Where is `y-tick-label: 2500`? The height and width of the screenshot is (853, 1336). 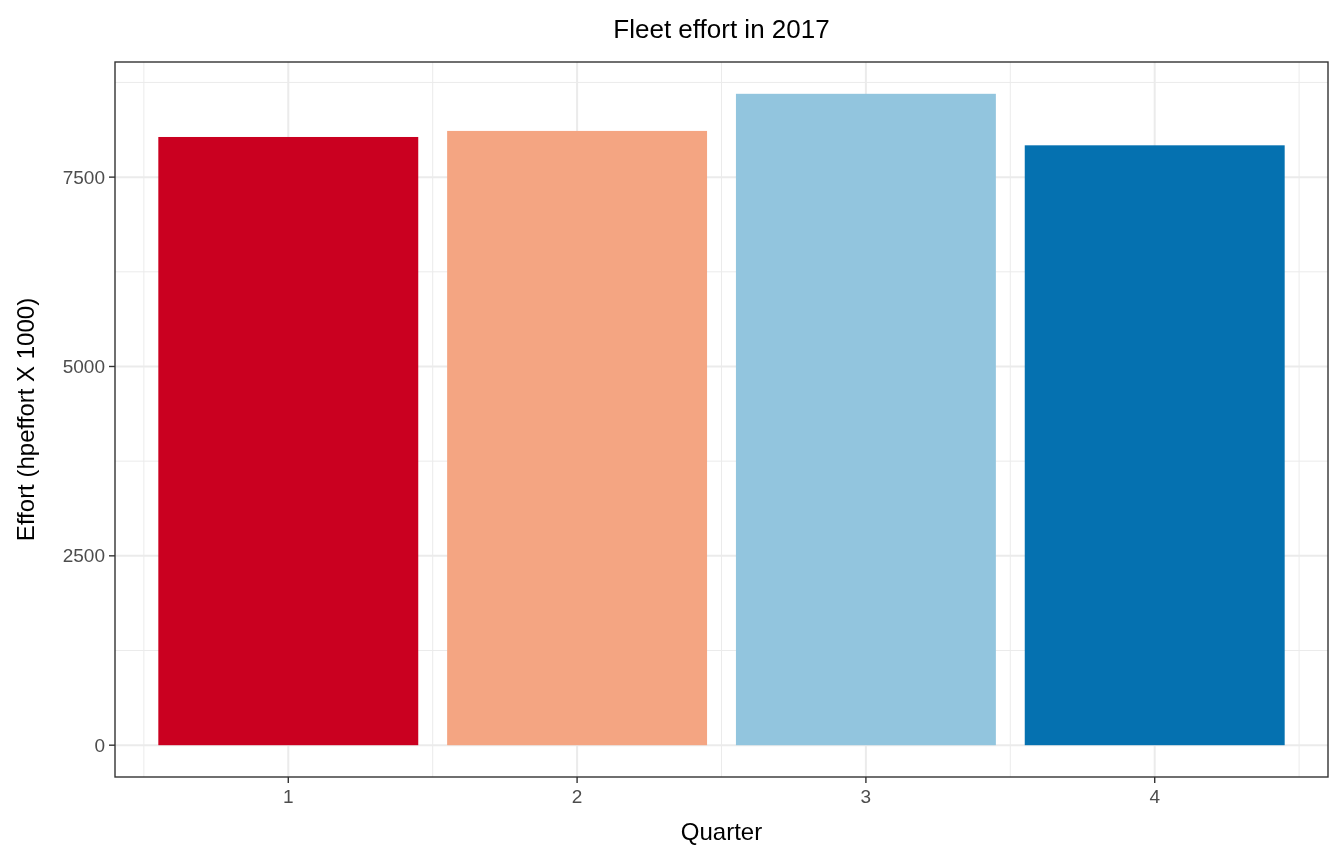
y-tick-label: 2500 is located at coordinates (83, 556).